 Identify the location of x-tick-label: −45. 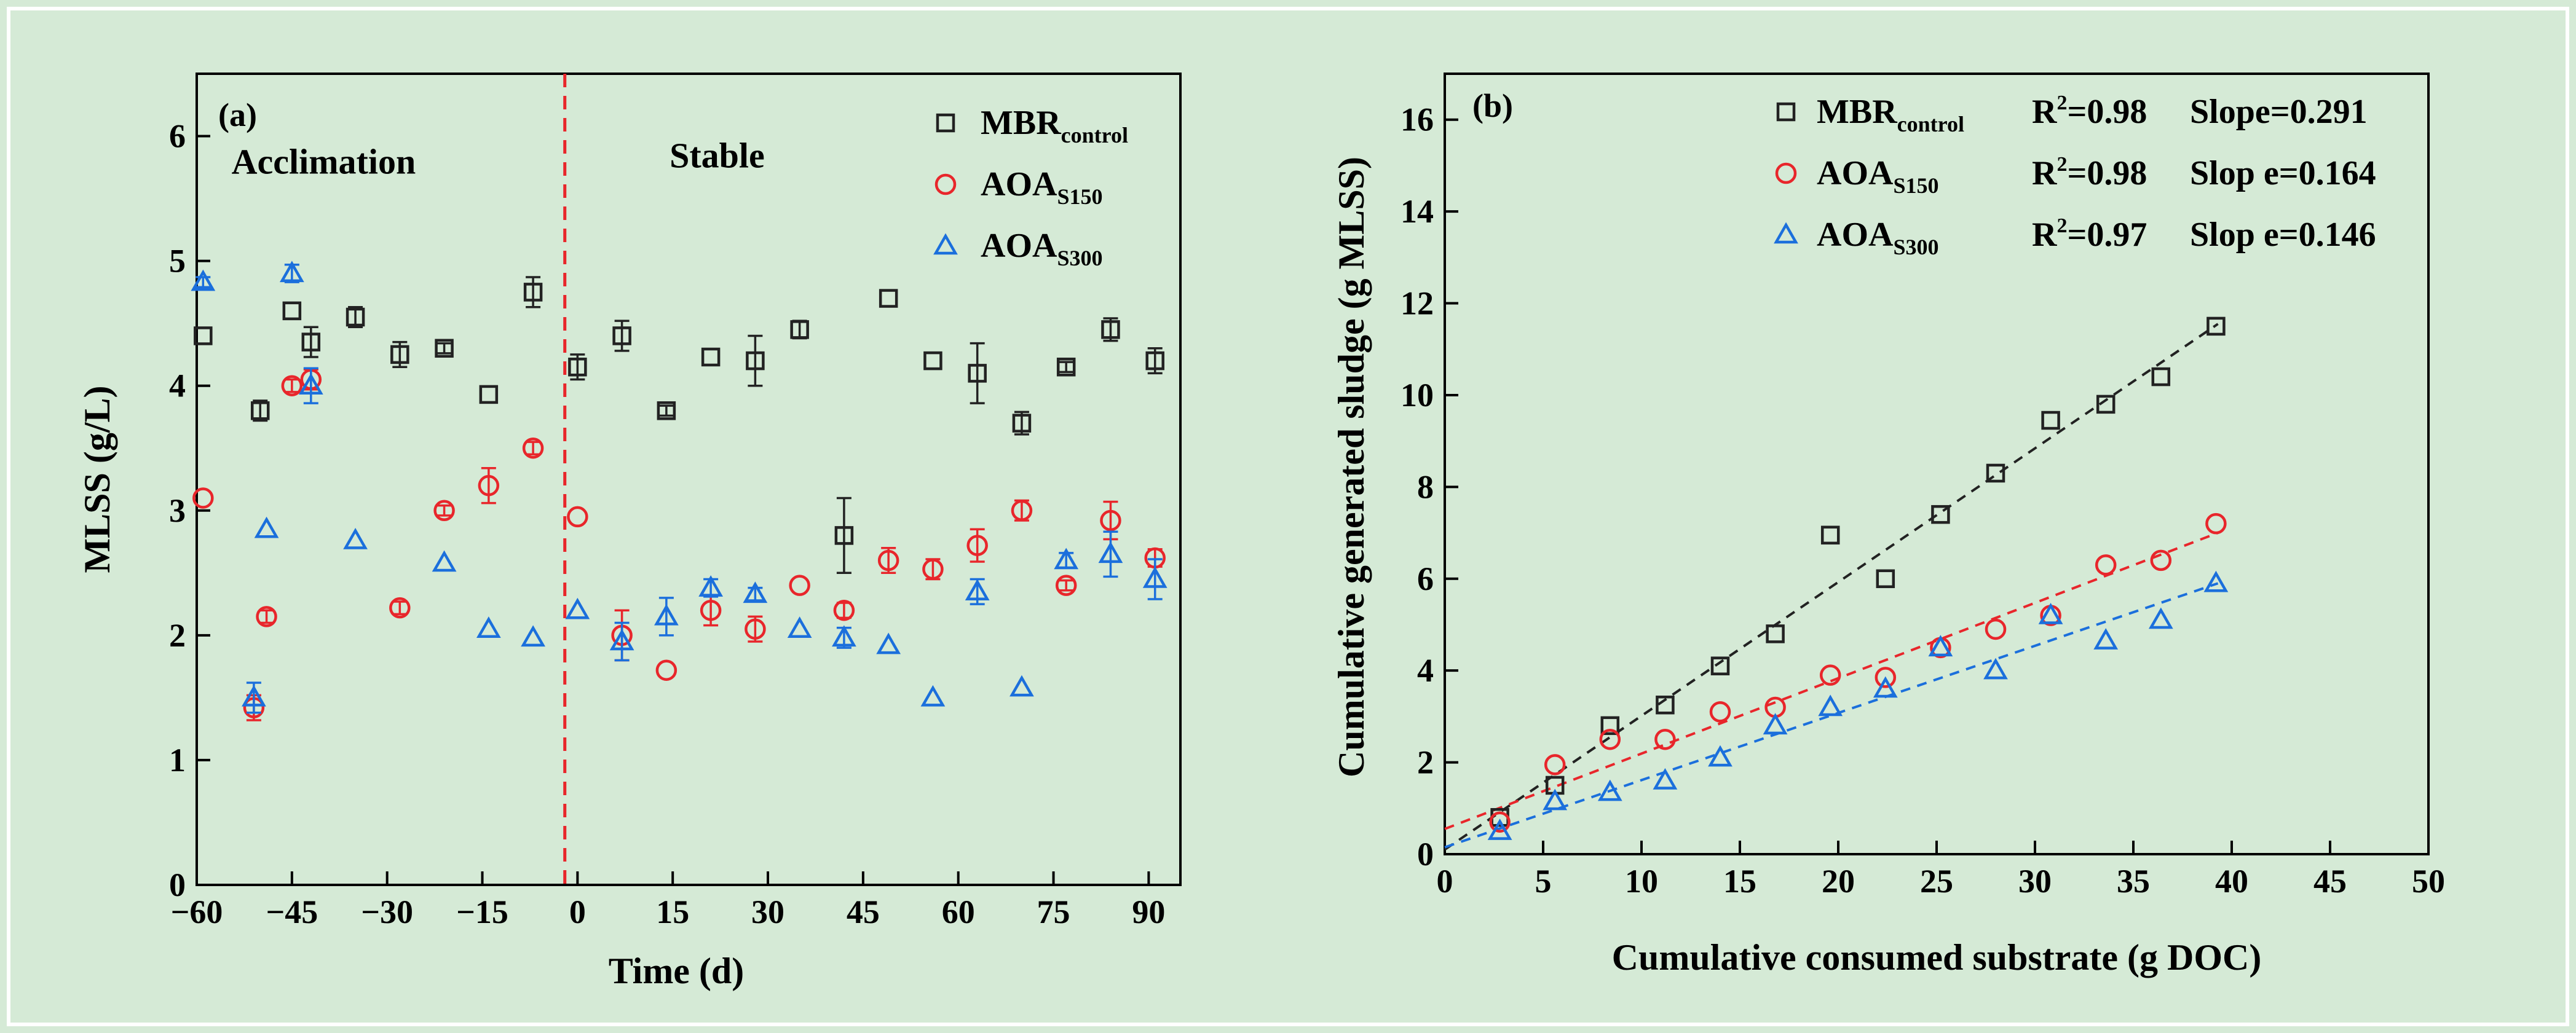
(292, 912).